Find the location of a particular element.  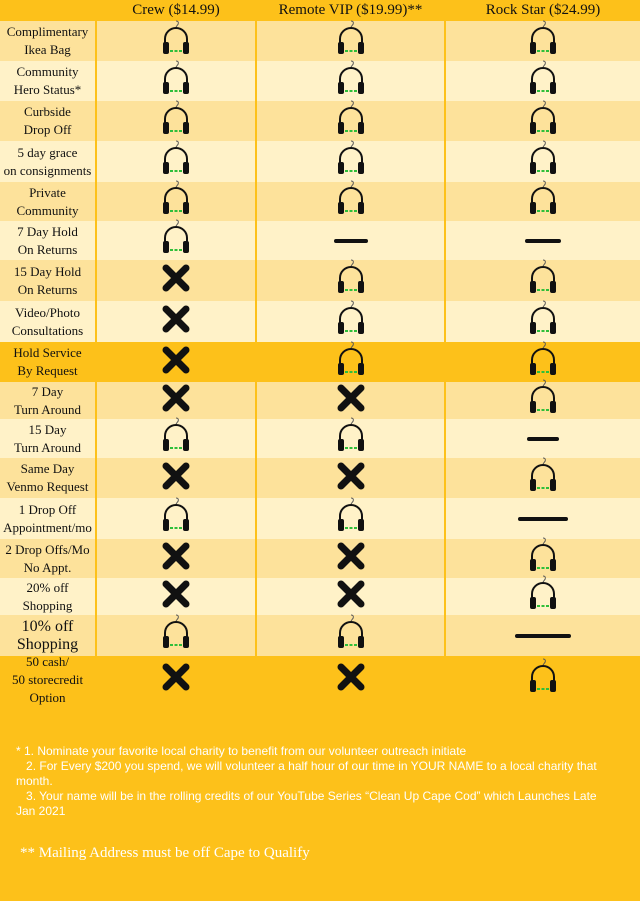

column-separator is located at coordinates (96, 362).